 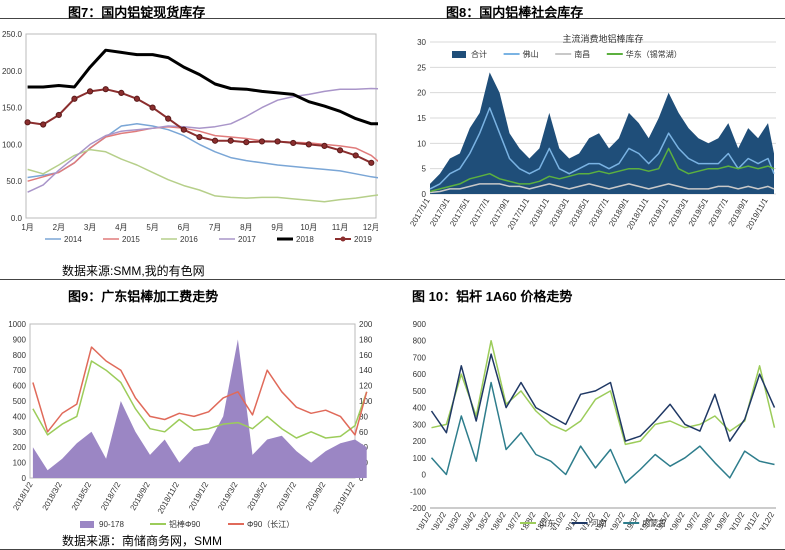 What do you see at coordinates (343, 239) in the screenshot?
I see `legend-marker-2019` at bounding box center [343, 239].